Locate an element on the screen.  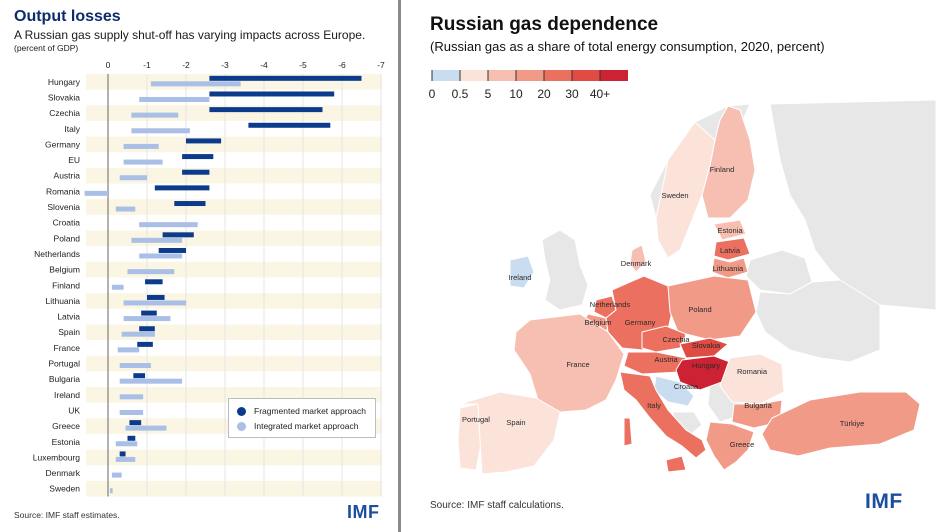
category-label-slovenia: Slovenia is located at coordinates (63, 207).